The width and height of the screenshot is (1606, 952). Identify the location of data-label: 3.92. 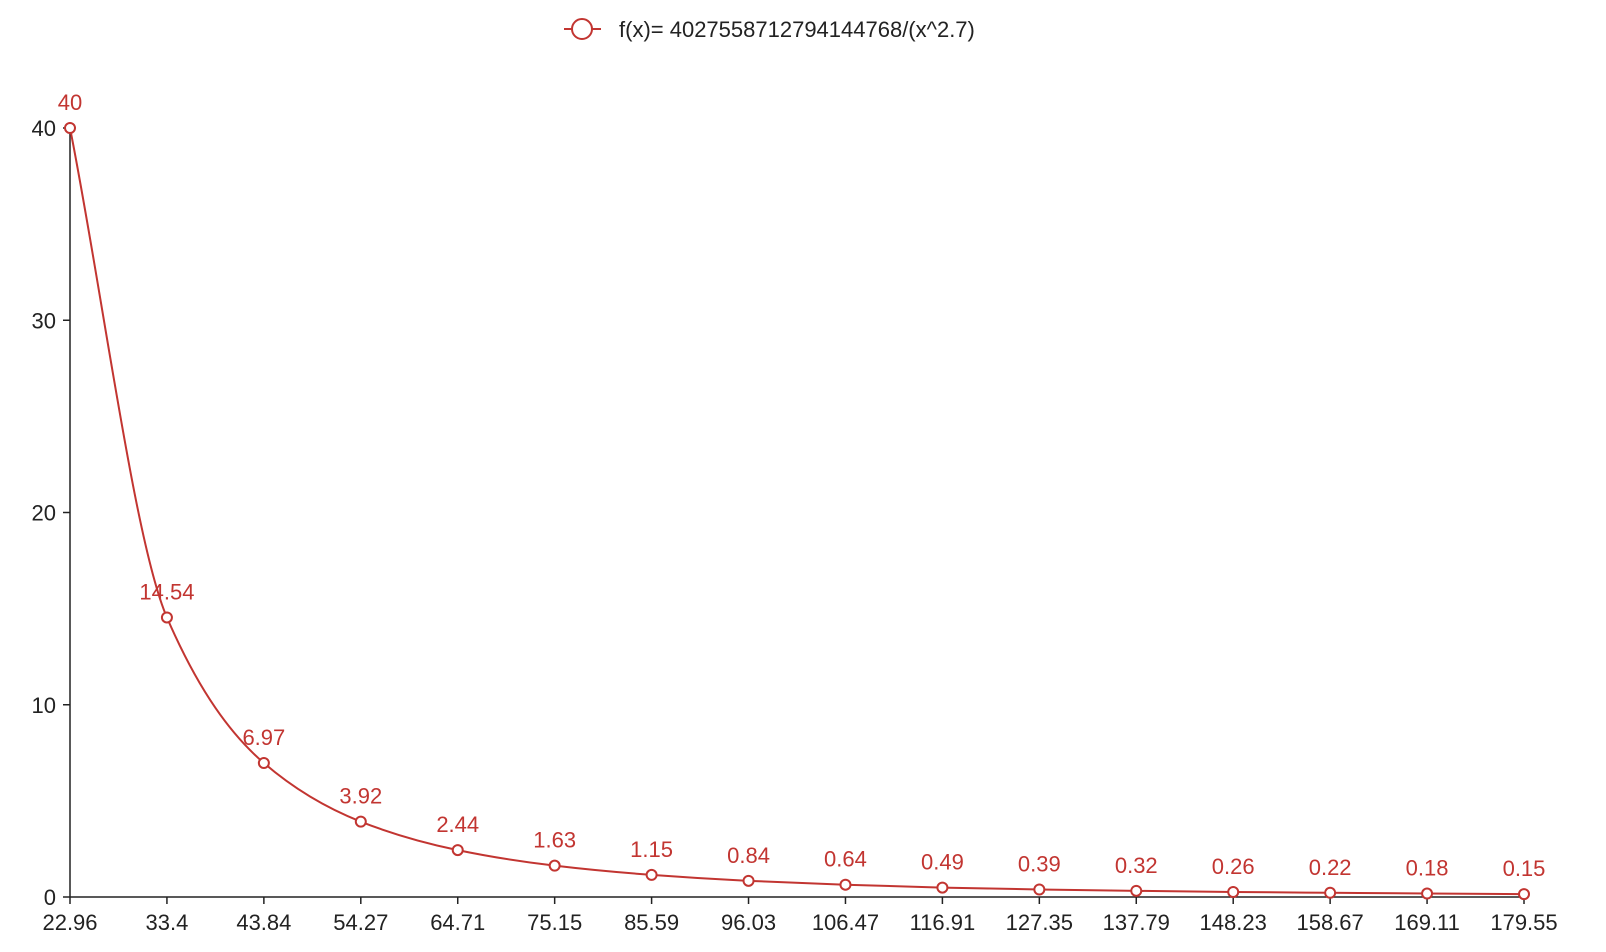
(360, 796).